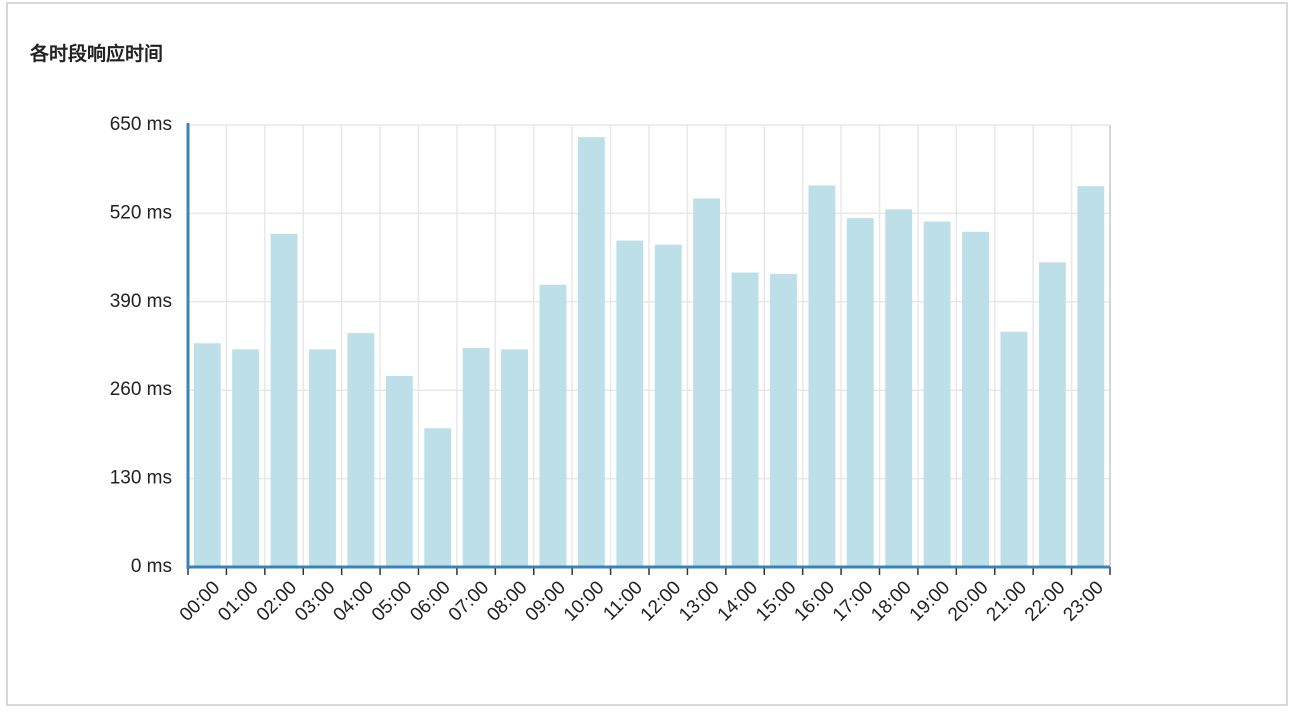 Image resolution: width=1302 pixels, height=719 pixels. I want to click on y-tick-label: 130 ms, so click(141, 478).